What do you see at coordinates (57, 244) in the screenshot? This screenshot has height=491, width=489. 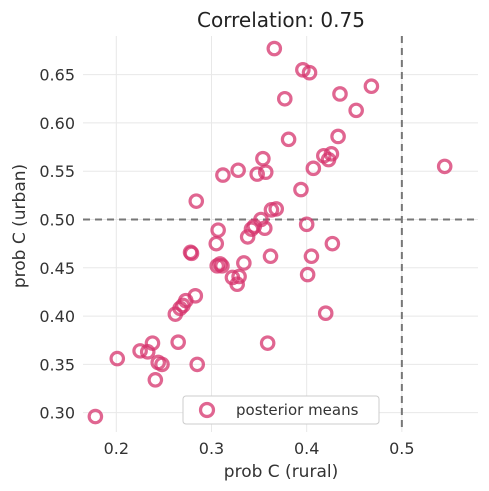 I see `y-tick-labels: 0.30 0.35 0.40 0.45 0.50 0.55 0.60 0.65` at bounding box center [57, 244].